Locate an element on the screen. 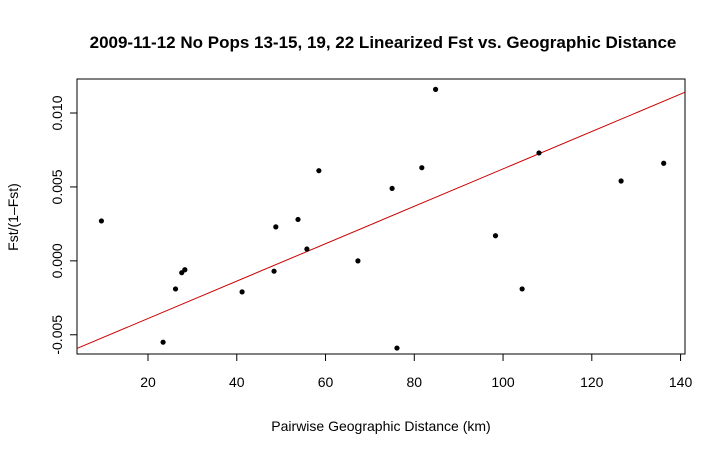 The image size is (727, 455). y-tick-label: 0.005 is located at coordinates (57, 186).